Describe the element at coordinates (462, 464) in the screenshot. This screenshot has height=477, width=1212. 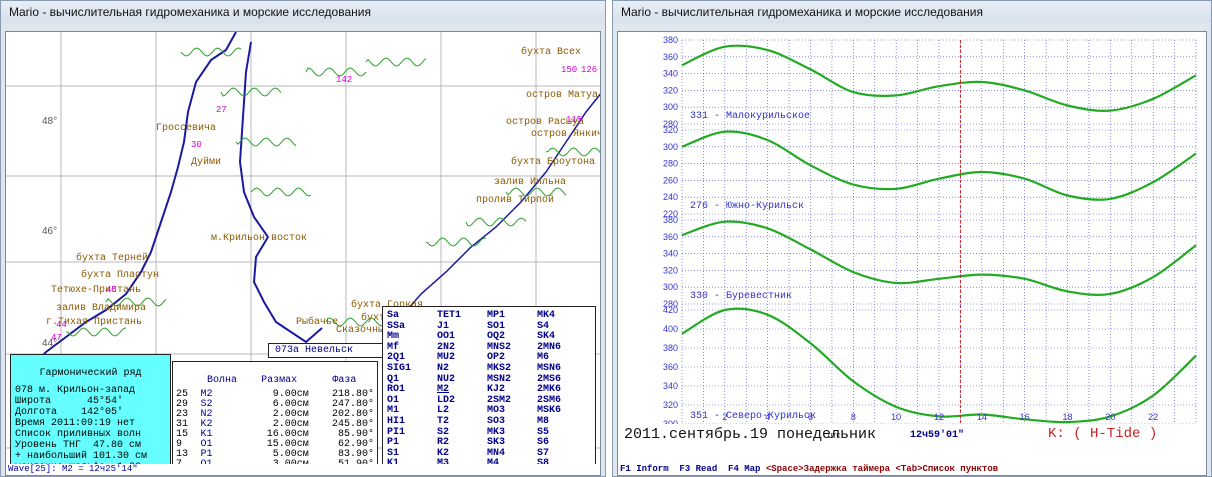
I see `constituent-item: M3` at that location.